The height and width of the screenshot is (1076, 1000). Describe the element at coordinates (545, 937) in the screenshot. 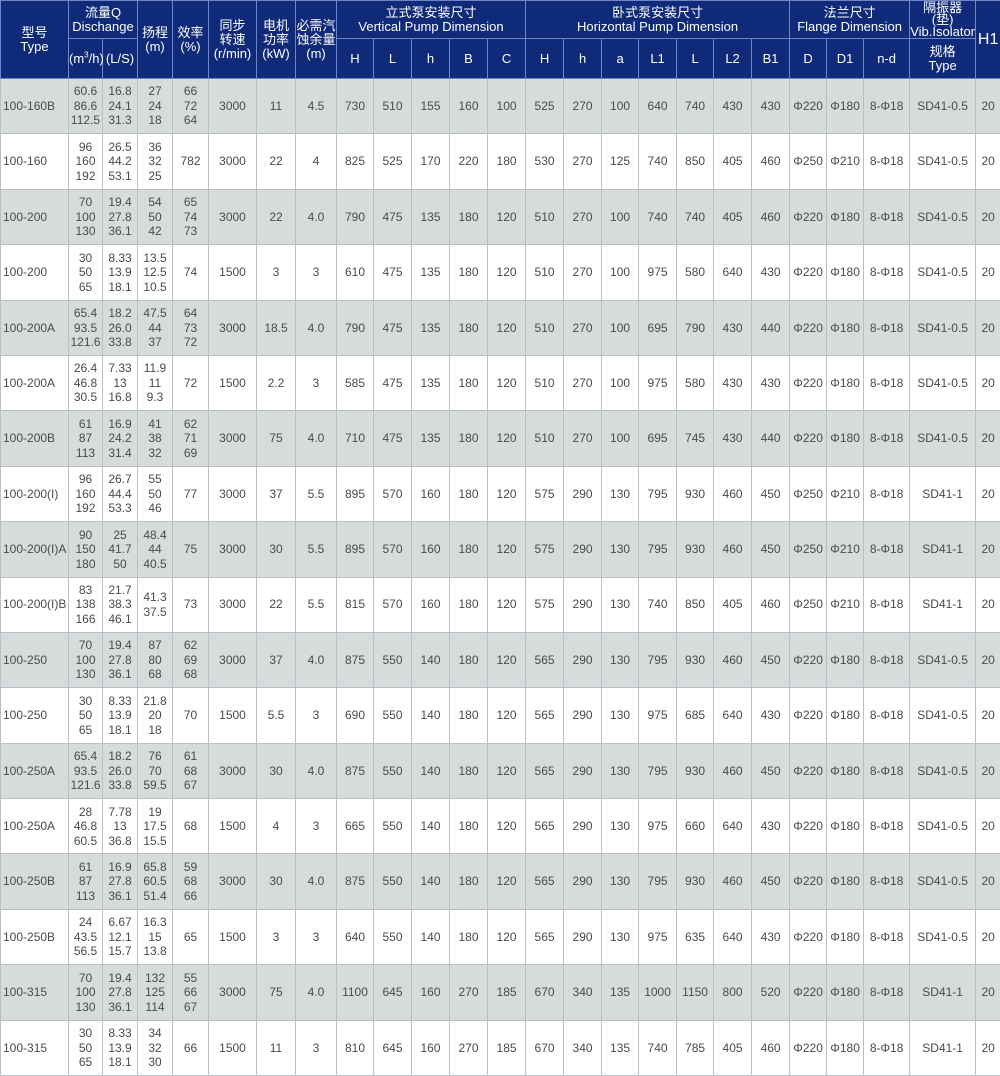

I see `cell-horizontal-h: 565` at that location.